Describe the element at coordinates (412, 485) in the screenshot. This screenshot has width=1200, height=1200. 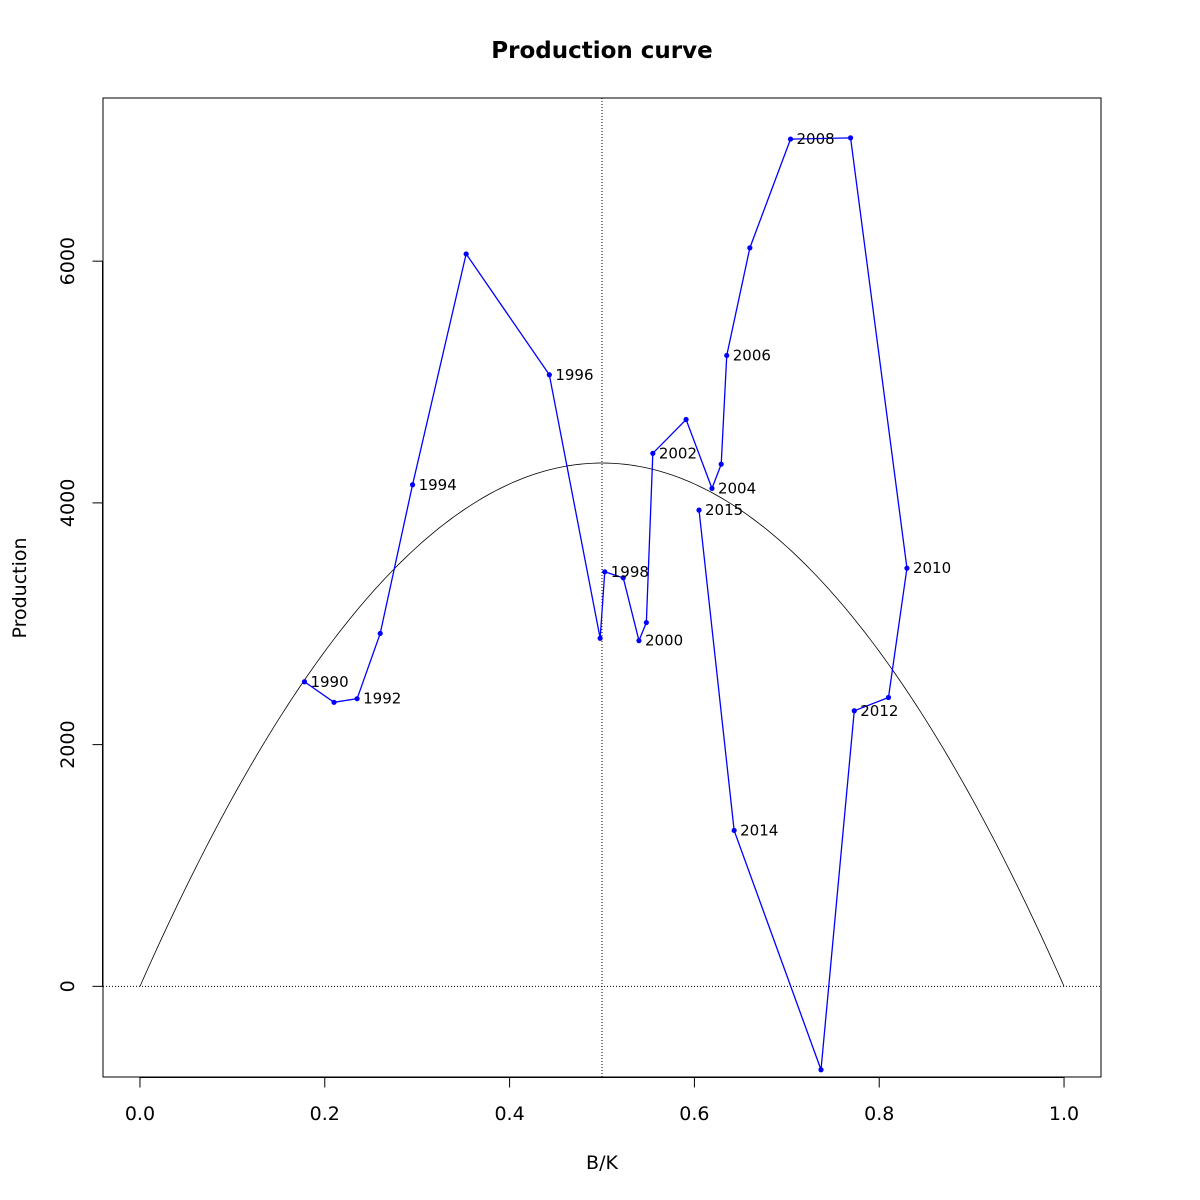
I see `data-point-1994` at that location.